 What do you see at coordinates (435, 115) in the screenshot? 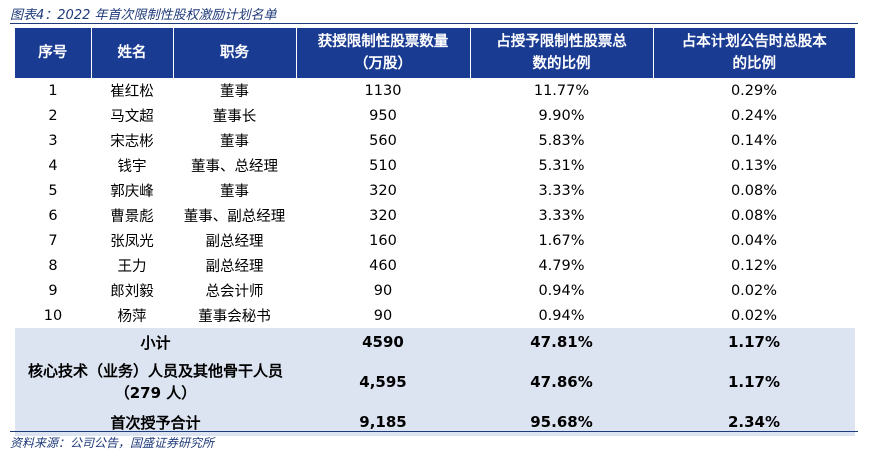
I see `table-row: 2 马文超 董事长 950 9.90% 0.24%` at bounding box center [435, 115].